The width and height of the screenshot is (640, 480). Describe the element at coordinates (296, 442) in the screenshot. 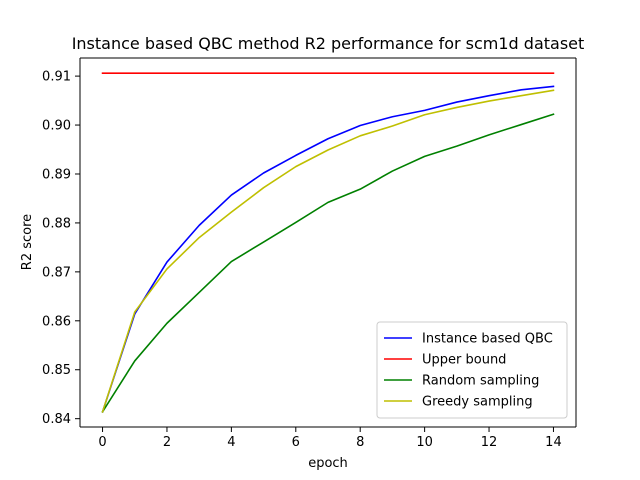

I see `x-tick-label: 6` at that location.